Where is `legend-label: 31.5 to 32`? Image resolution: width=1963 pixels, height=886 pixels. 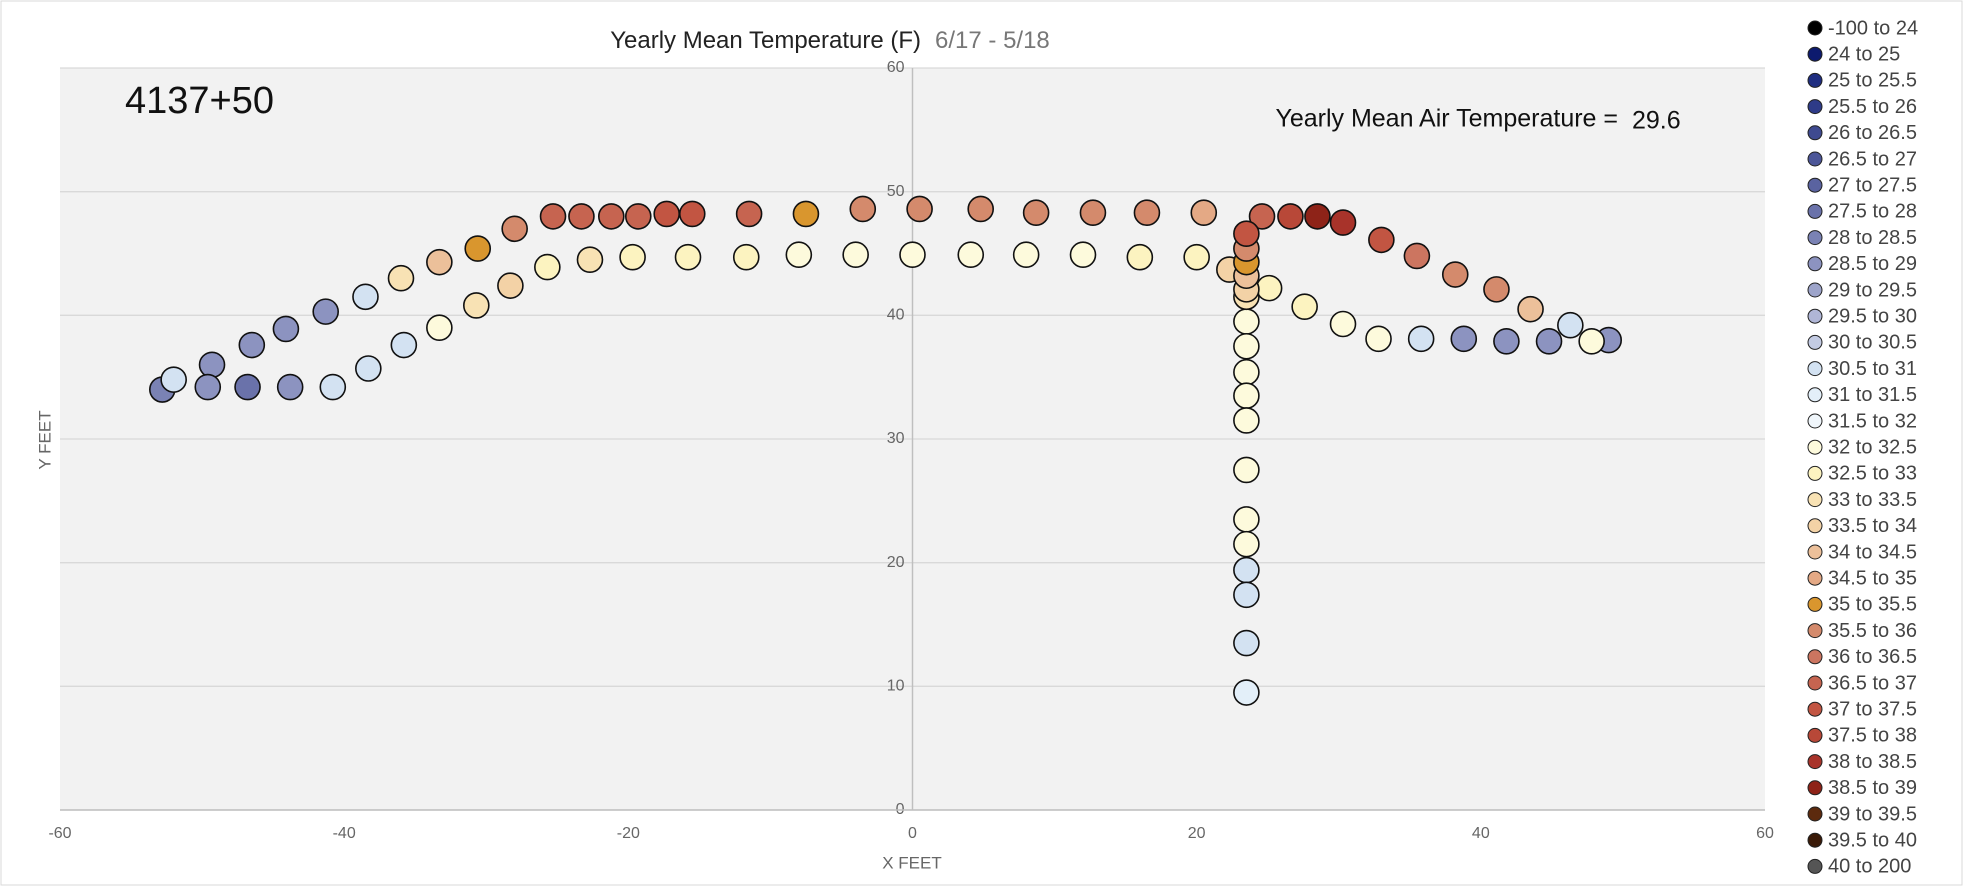 legend-label: 31.5 to 32 is located at coordinates (1872, 421).